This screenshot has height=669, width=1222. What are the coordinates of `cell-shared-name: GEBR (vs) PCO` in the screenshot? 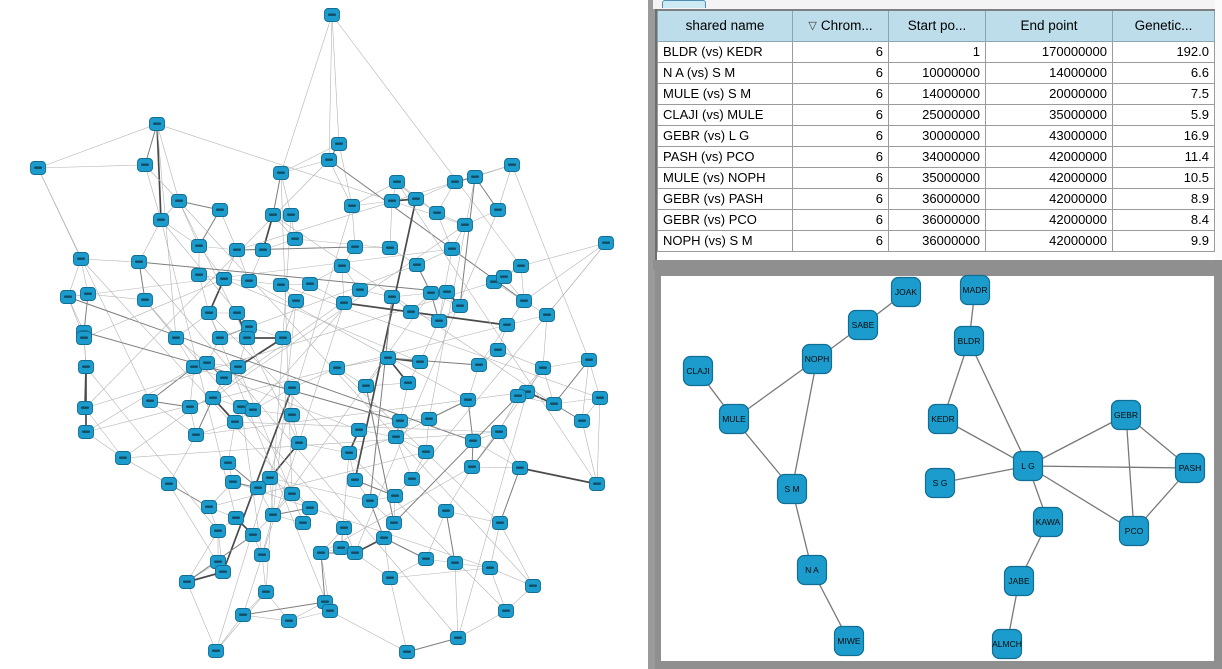 It's located at (725, 219).